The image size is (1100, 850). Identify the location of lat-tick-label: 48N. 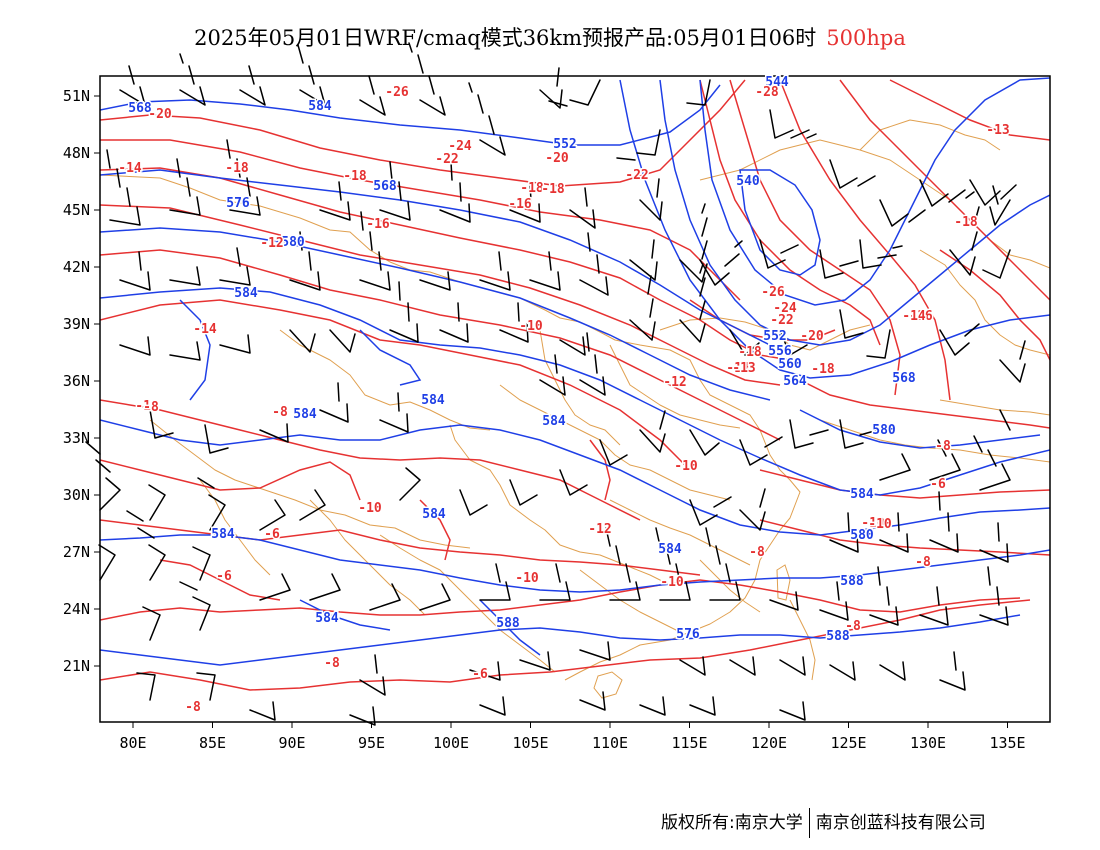
(76, 153).